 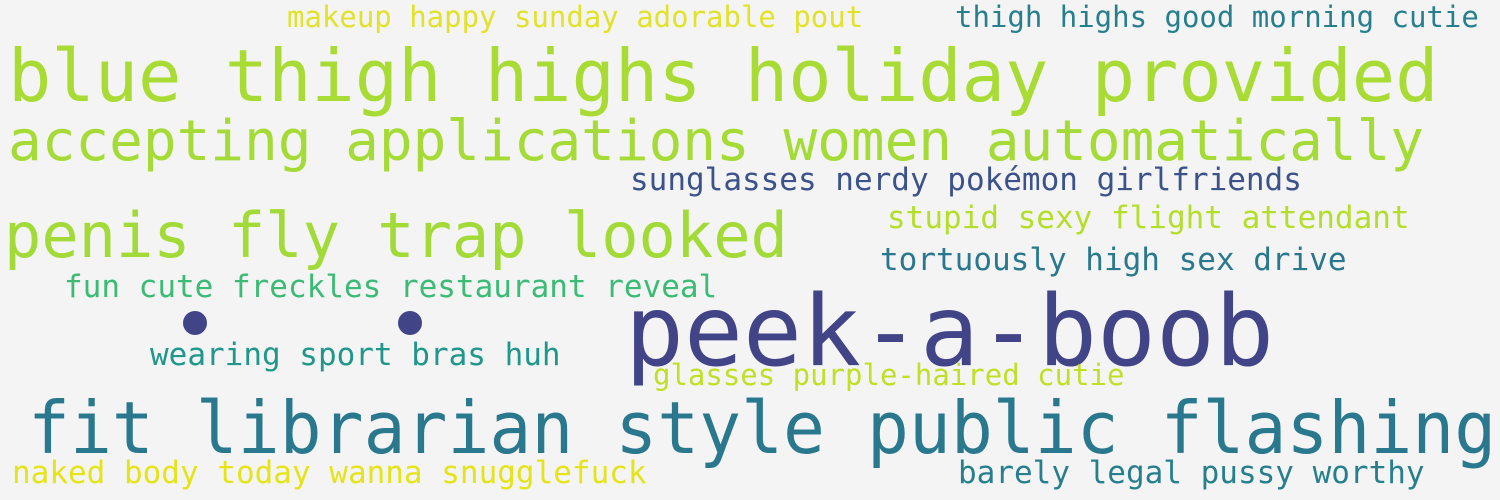 What do you see at coordinates (355, 355) in the screenshot?
I see `phrase-wearing-sport-bras: wearing sport bras huh` at bounding box center [355, 355].